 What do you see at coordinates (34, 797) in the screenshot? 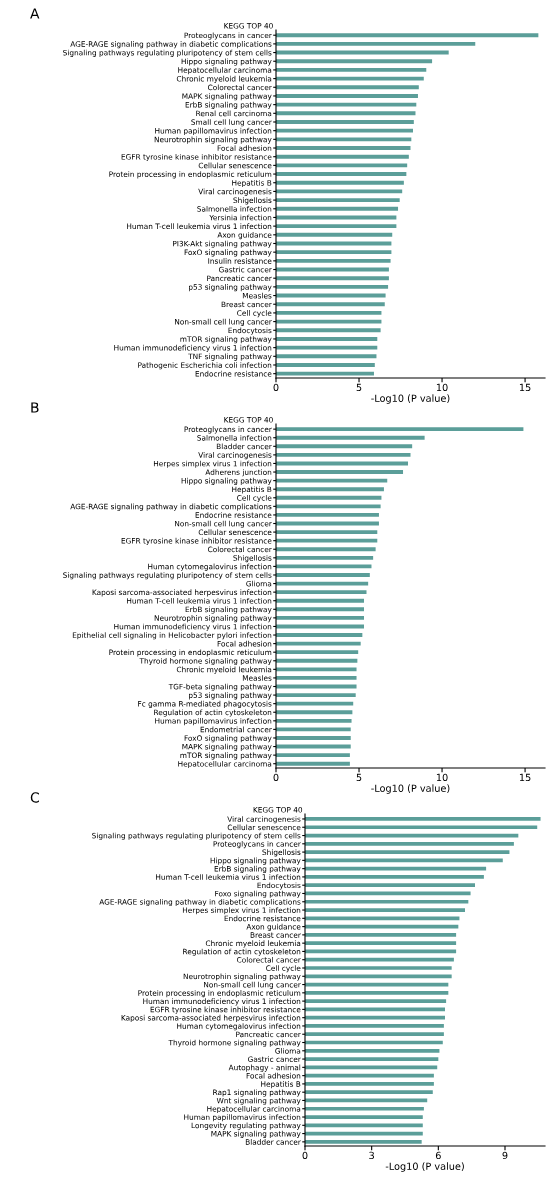
I see `text: C` at bounding box center [34, 797].